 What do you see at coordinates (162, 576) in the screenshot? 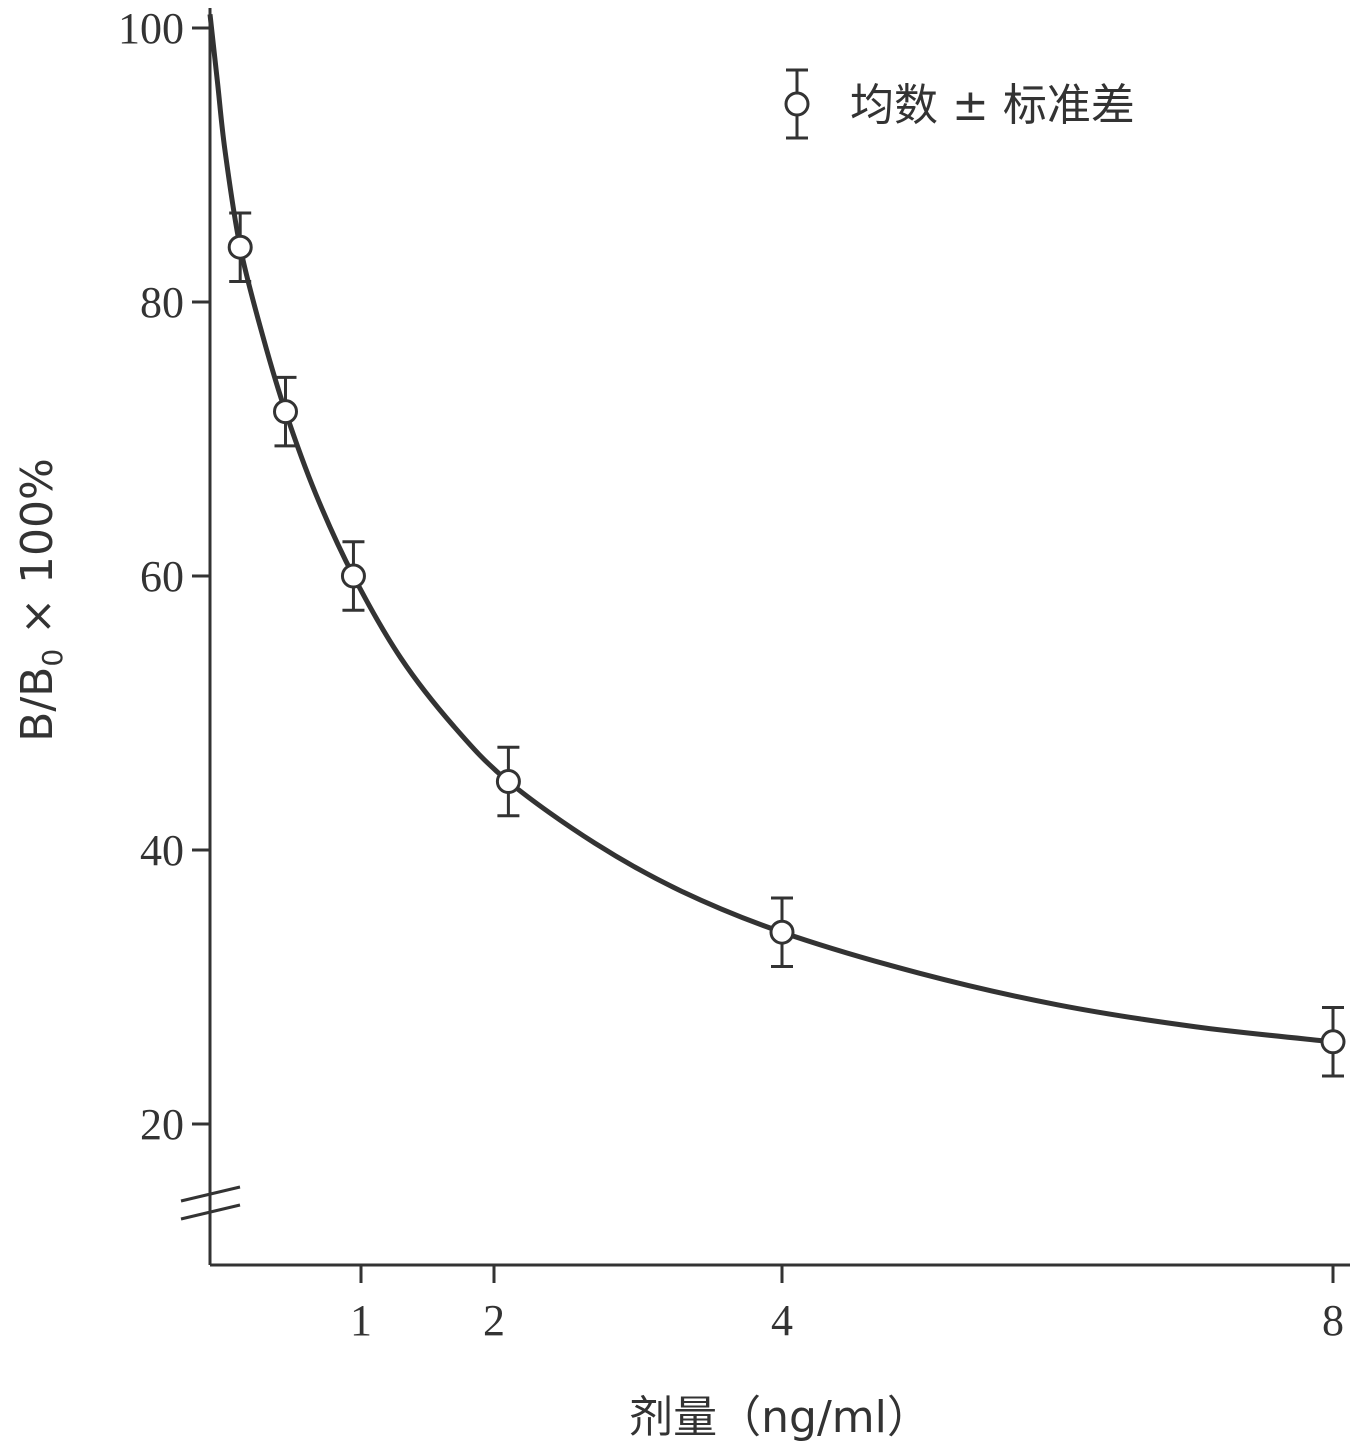
I see `y-tick-label: 60` at bounding box center [162, 576].